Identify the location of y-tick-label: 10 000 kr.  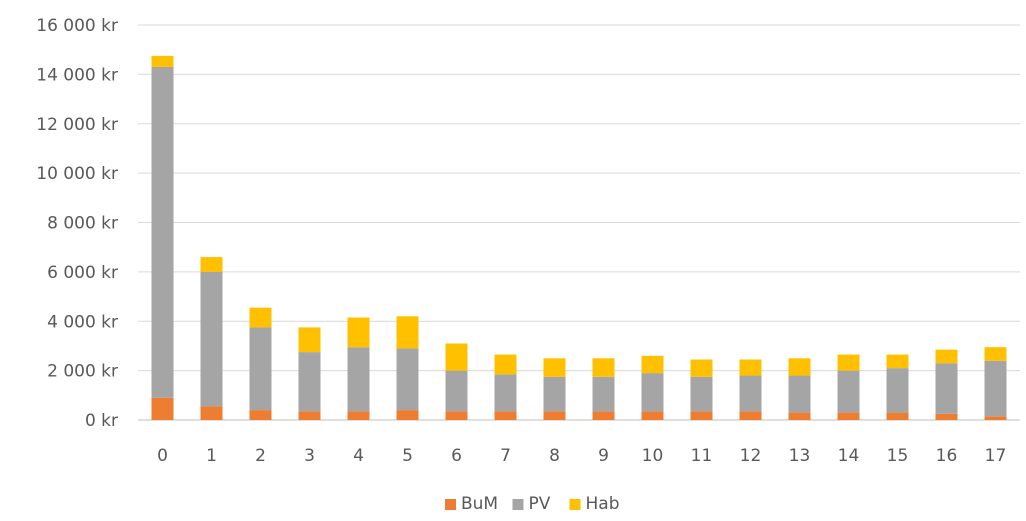
(77, 174).